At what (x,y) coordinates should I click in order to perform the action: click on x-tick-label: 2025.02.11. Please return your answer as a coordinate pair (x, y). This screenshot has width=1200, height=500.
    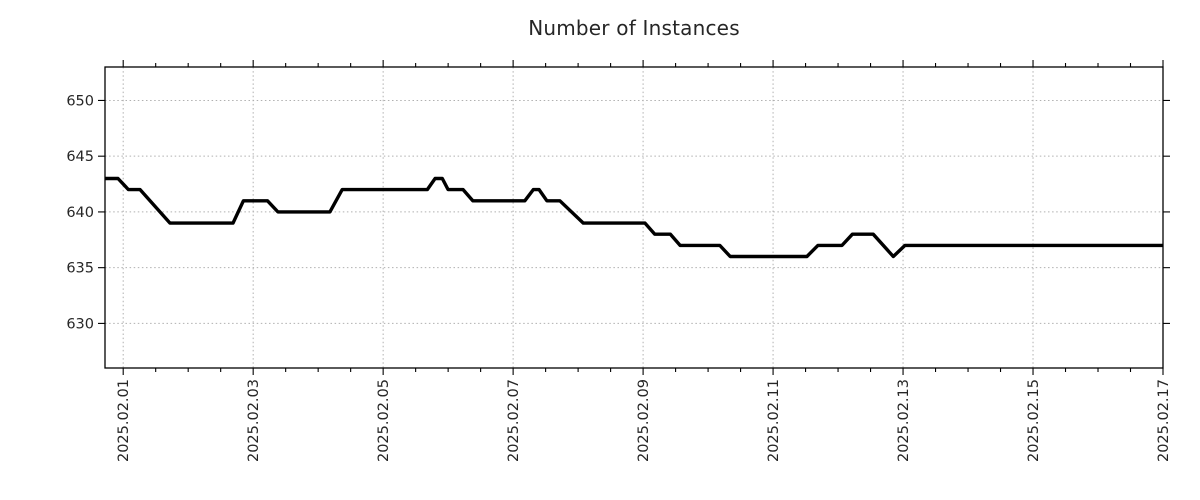
    Looking at the image, I should click on (774, 420).